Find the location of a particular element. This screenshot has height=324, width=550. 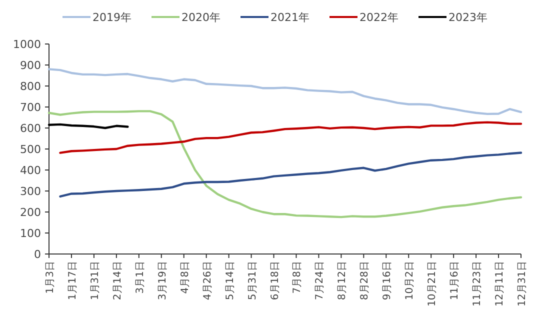

x-tick-label: 4月26日 is located at coordinates (208, 280).